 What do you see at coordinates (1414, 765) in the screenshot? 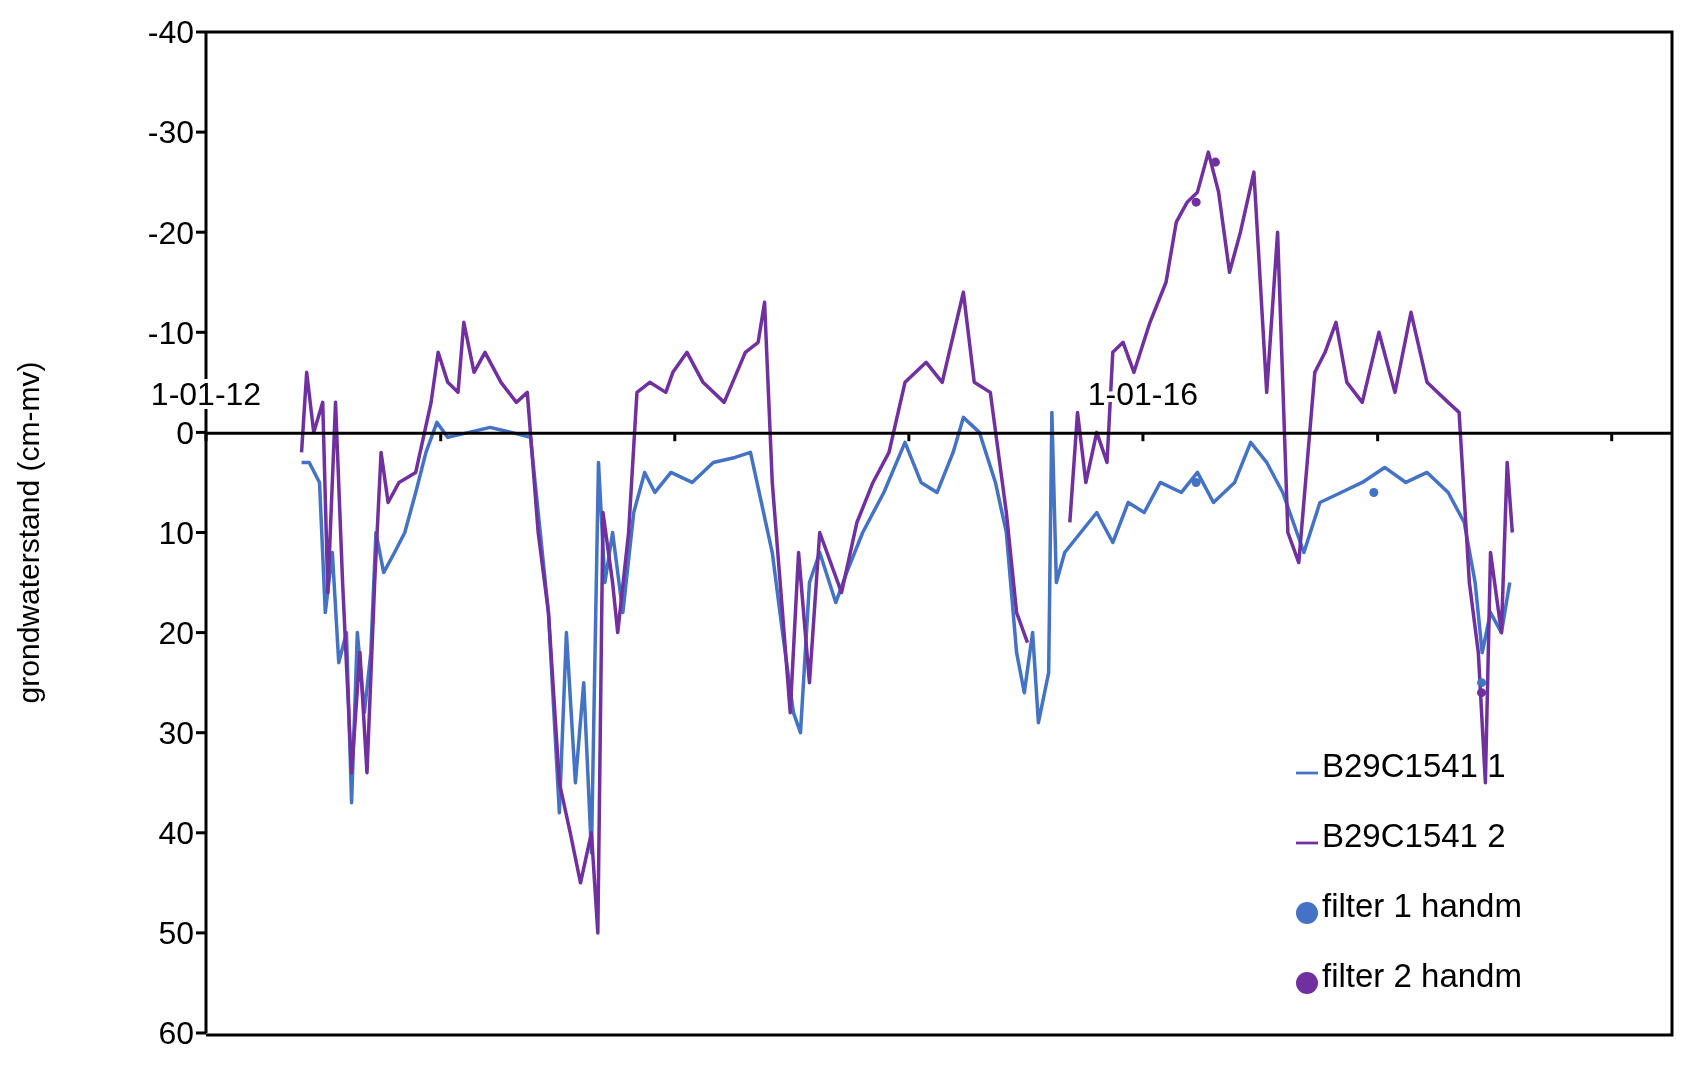
I see `legend-label: B29C1541 1` at bounding box center [1414, 765].